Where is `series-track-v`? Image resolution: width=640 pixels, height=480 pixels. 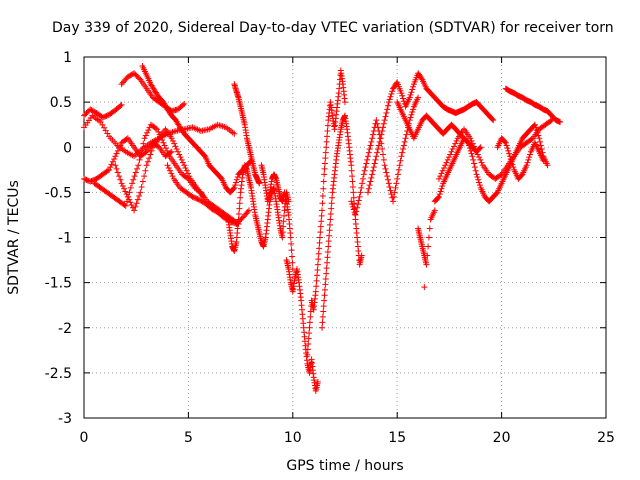 series-track-v is located at coordinates (520, 158).